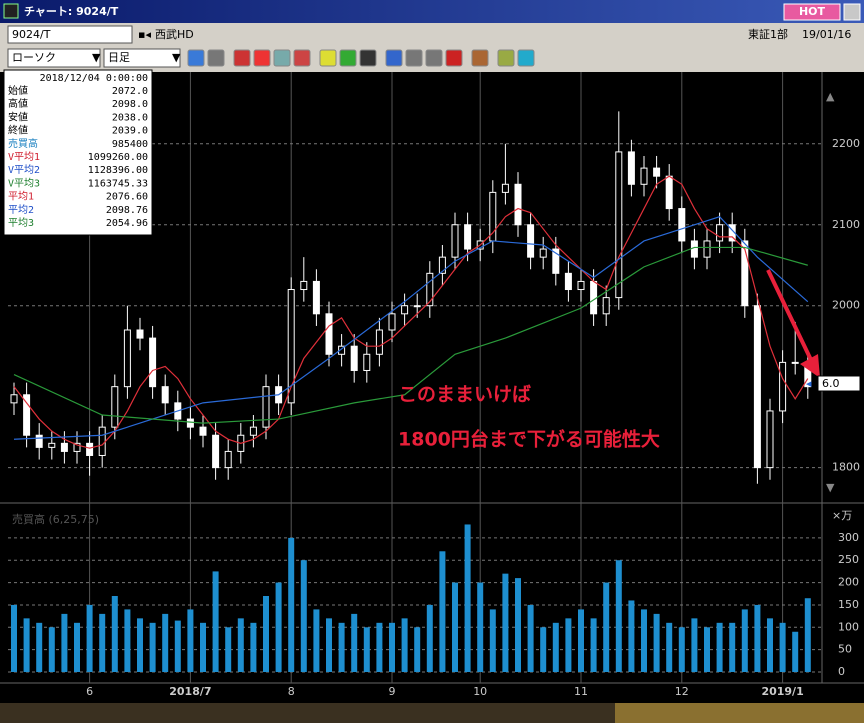  What do you see at coordinates (830, 96) in the screenshot?
I see `scroll-up: ▲` at bounding box center [830, 96].